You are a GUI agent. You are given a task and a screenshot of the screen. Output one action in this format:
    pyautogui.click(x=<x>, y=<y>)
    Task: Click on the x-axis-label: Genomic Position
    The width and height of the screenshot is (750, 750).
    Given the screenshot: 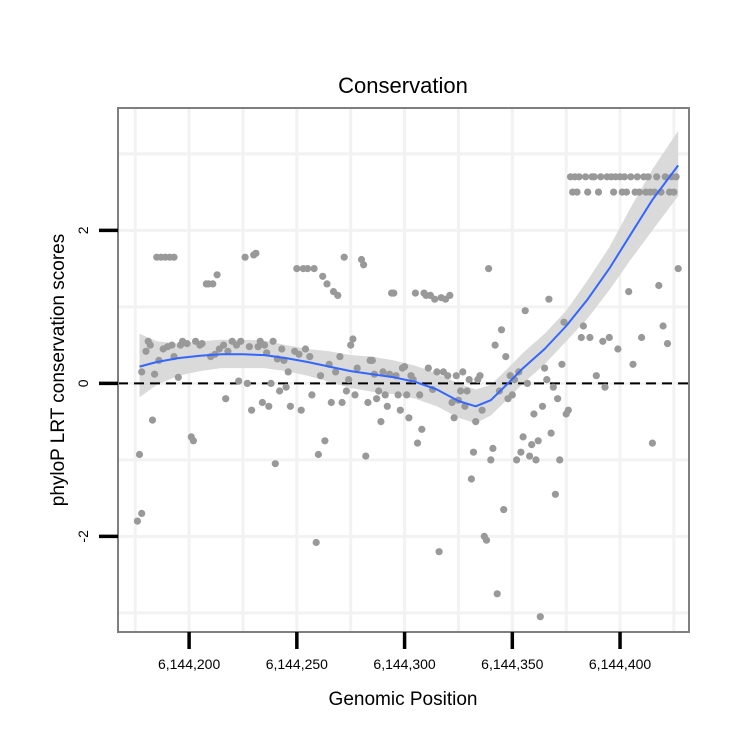 What is the action you would take?
    pyautogui.click(x=403, y=699)
    